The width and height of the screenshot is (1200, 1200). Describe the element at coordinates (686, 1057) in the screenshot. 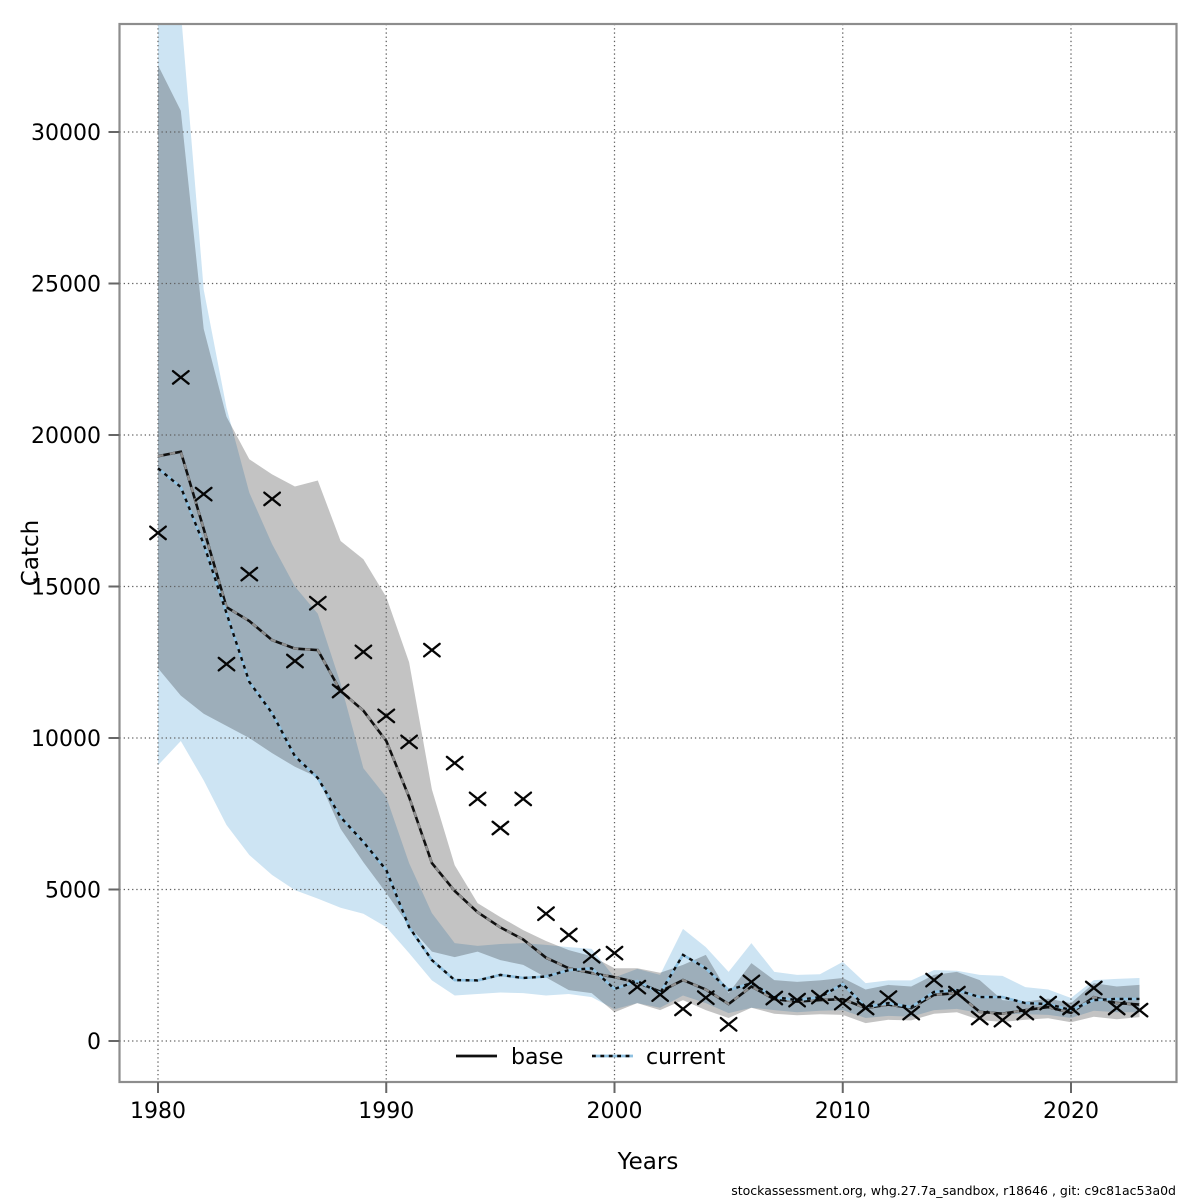

I see `legend-label-current: current` at that location.